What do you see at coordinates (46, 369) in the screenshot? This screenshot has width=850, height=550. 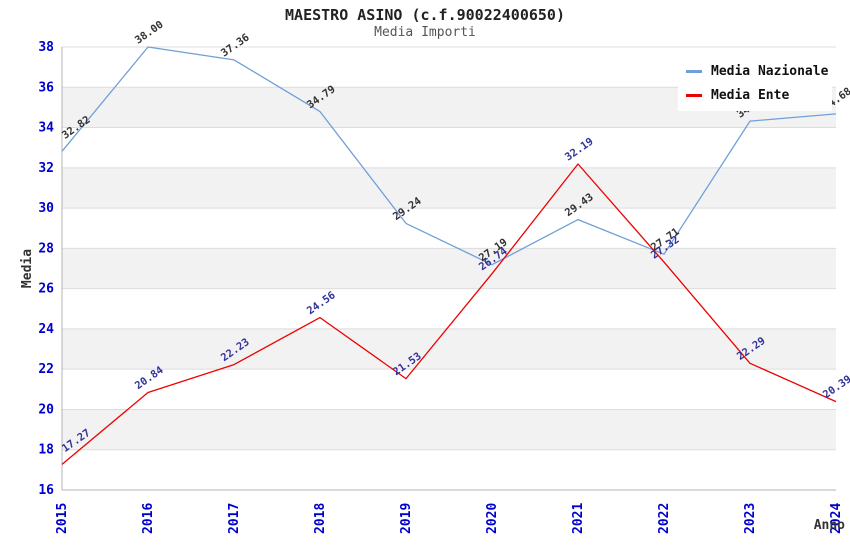 I see `y-tick-label: 22` at bounding box center [46, 369].